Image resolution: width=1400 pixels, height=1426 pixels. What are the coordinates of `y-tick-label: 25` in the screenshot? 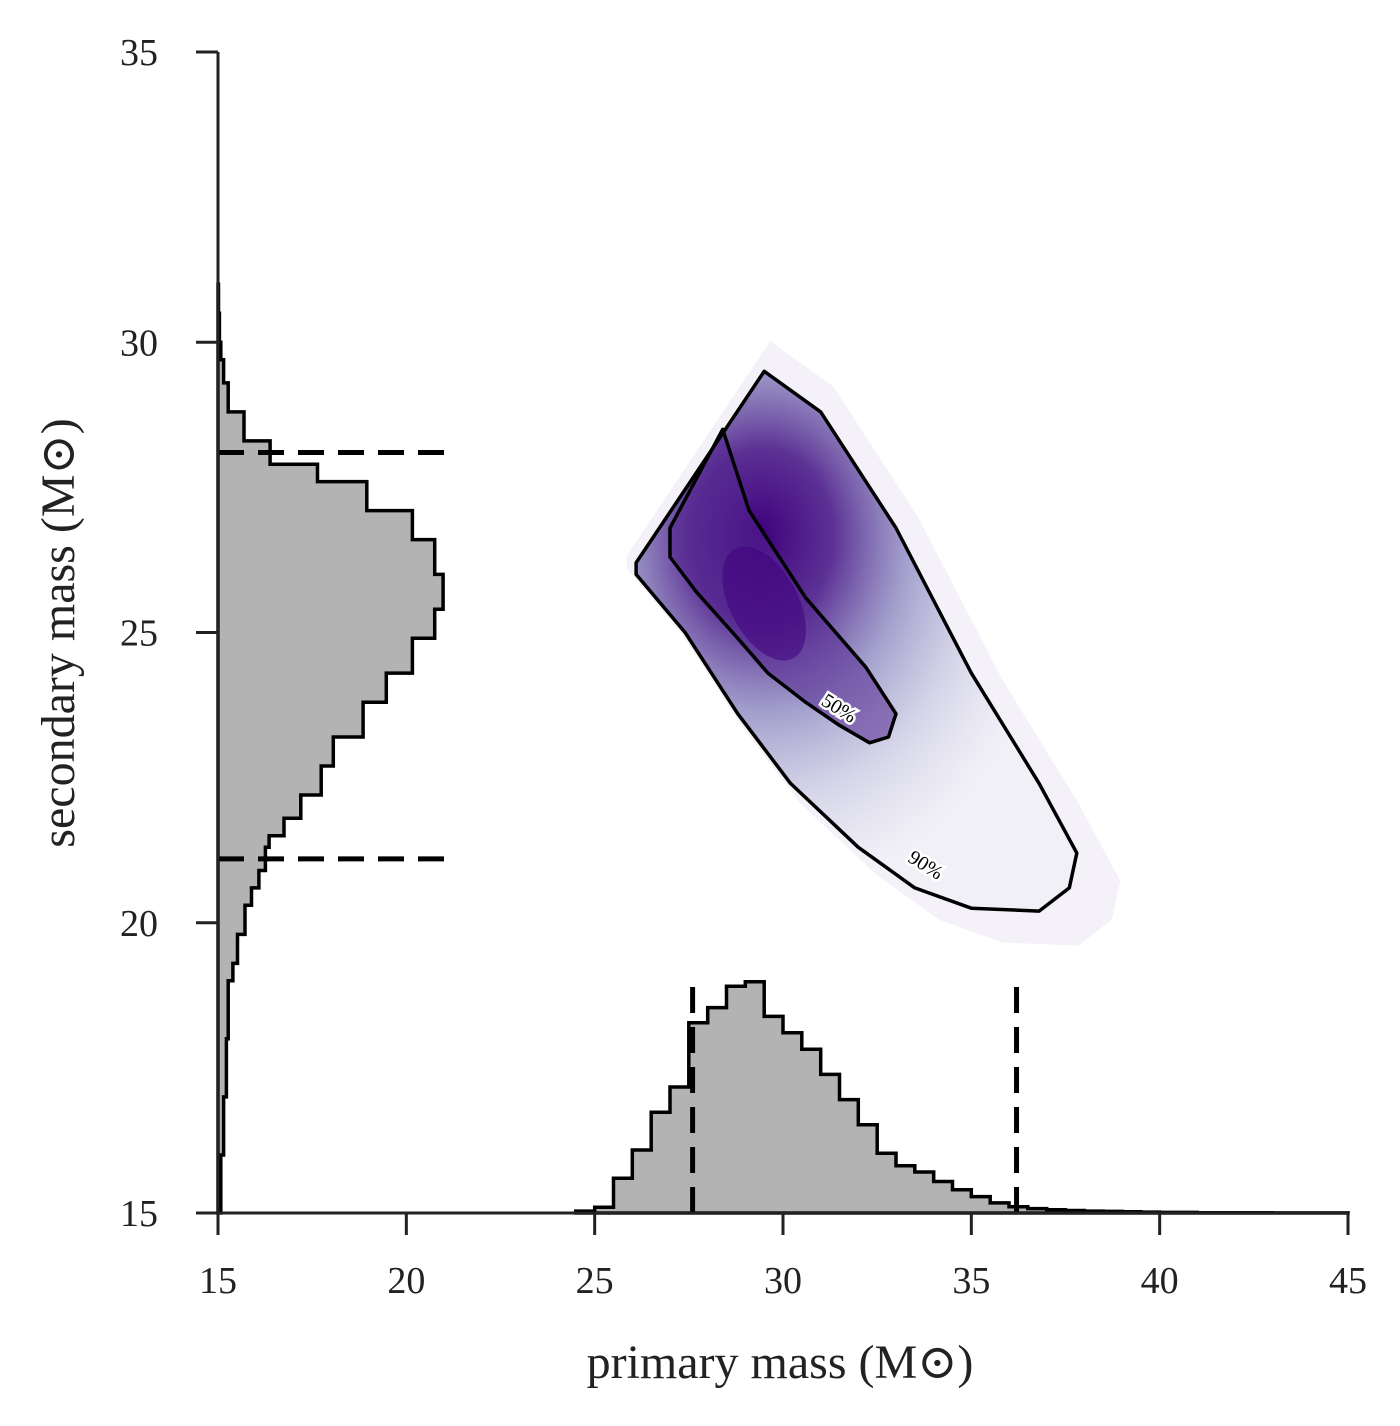 It's located at (139, 634).